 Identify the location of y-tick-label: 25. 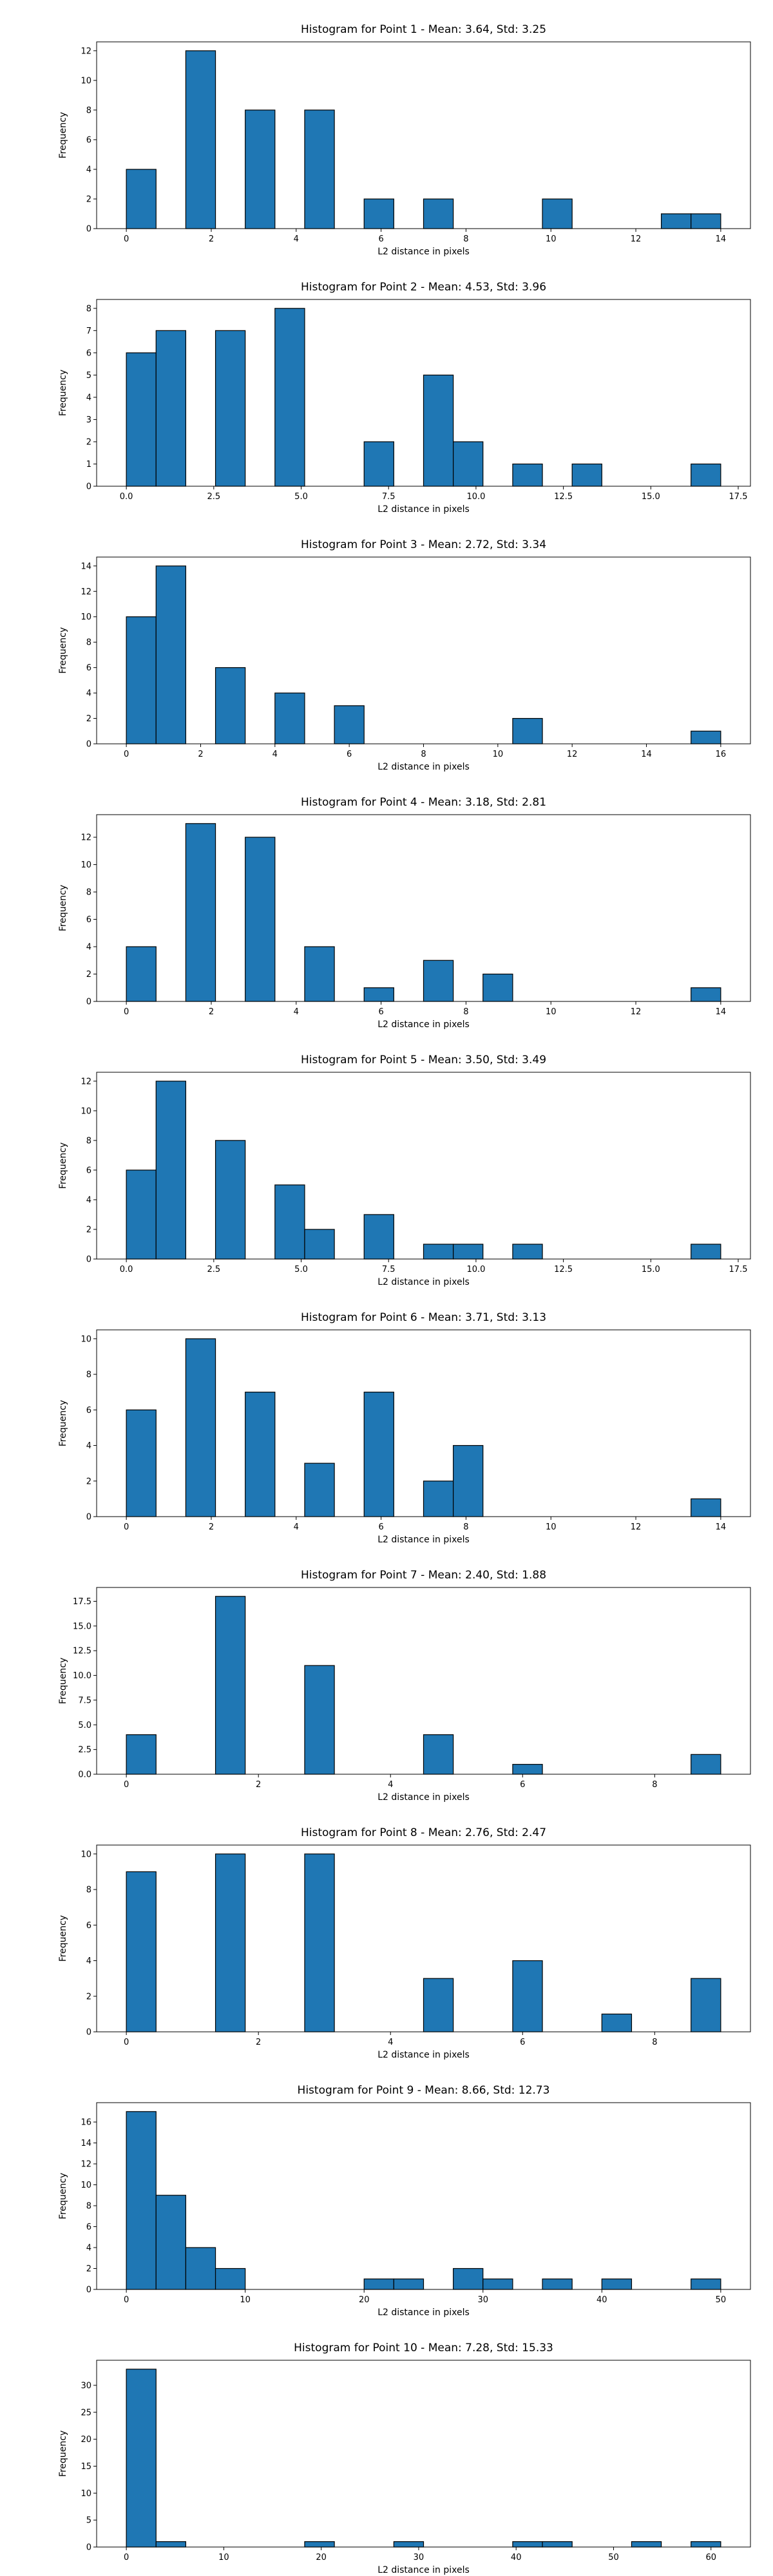
(86, 2413).